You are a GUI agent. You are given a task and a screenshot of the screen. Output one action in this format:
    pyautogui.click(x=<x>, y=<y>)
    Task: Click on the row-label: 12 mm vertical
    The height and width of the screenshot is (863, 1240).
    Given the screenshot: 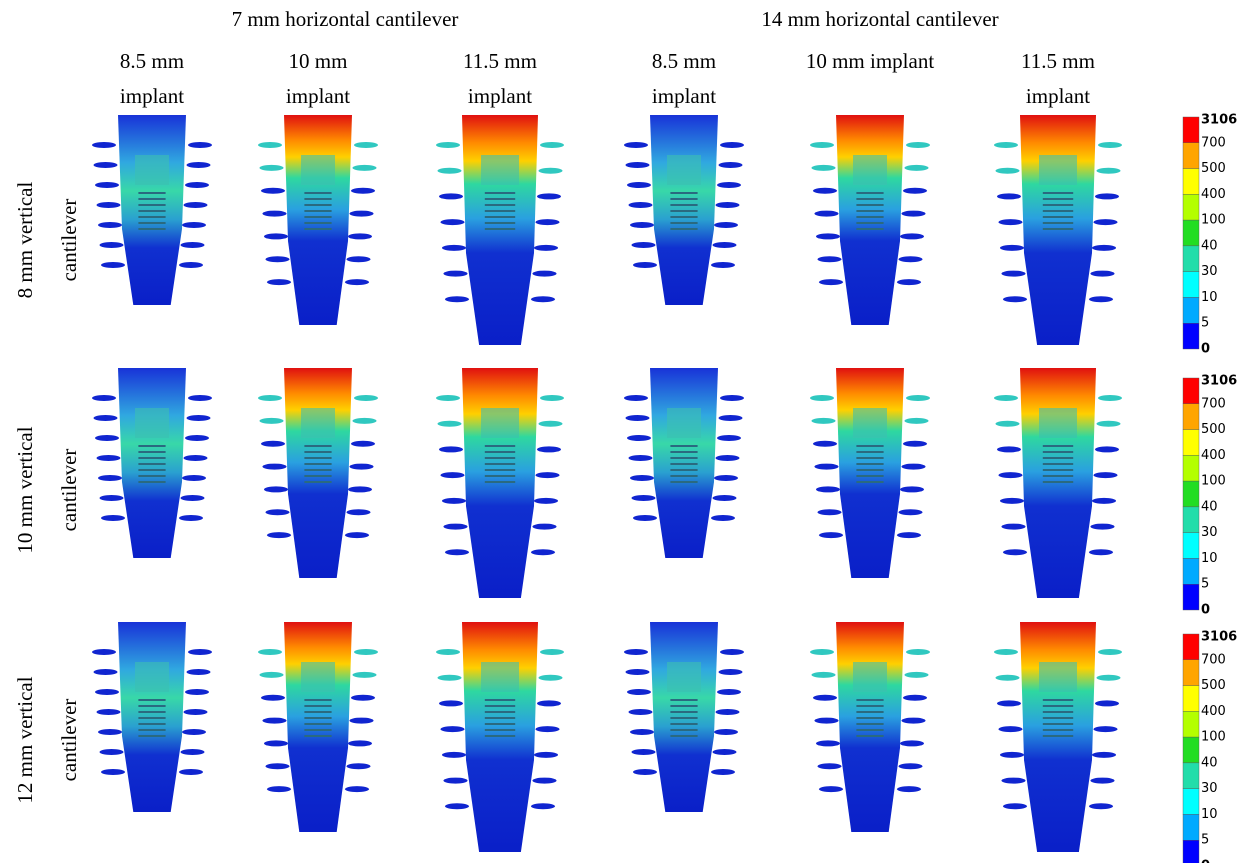 What is the action you would take?
    pyautogui.click(x=25, y=739)
    